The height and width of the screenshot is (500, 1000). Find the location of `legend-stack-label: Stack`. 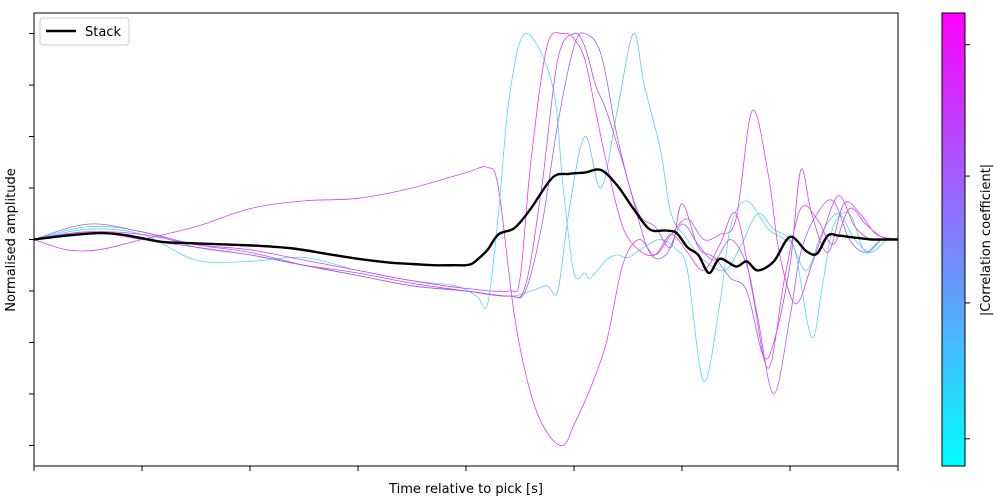

legend-stack-label: Stack is located at coordinates (103, 32).